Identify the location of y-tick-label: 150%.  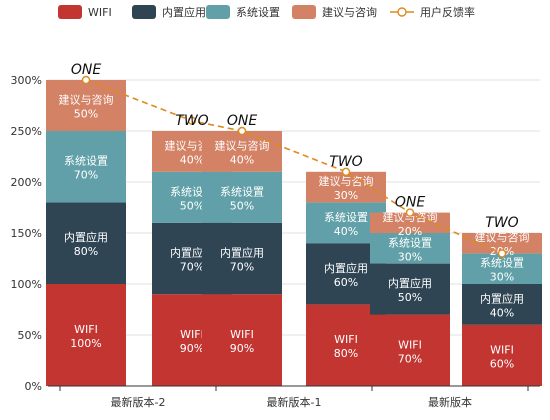
(26, 233).